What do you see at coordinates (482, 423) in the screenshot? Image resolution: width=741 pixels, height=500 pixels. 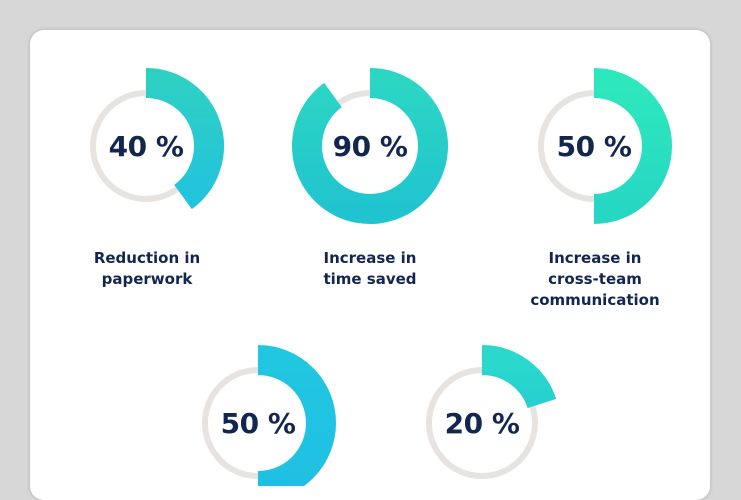 I see `donut-percent-label: 20 %` at bounding box center [482, 423].